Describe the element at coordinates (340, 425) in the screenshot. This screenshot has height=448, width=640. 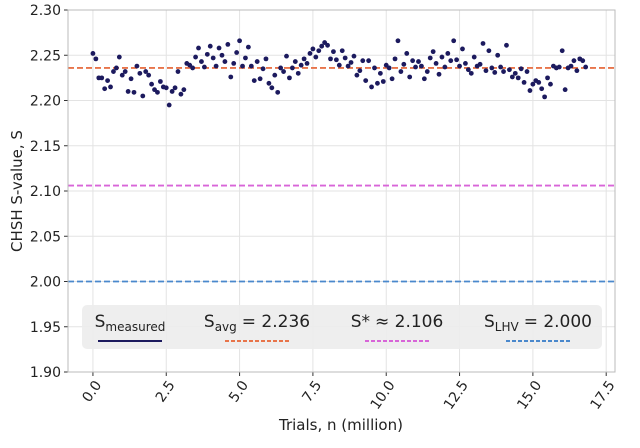
I see `x-axis-label: Trials, n (million)` at that location.